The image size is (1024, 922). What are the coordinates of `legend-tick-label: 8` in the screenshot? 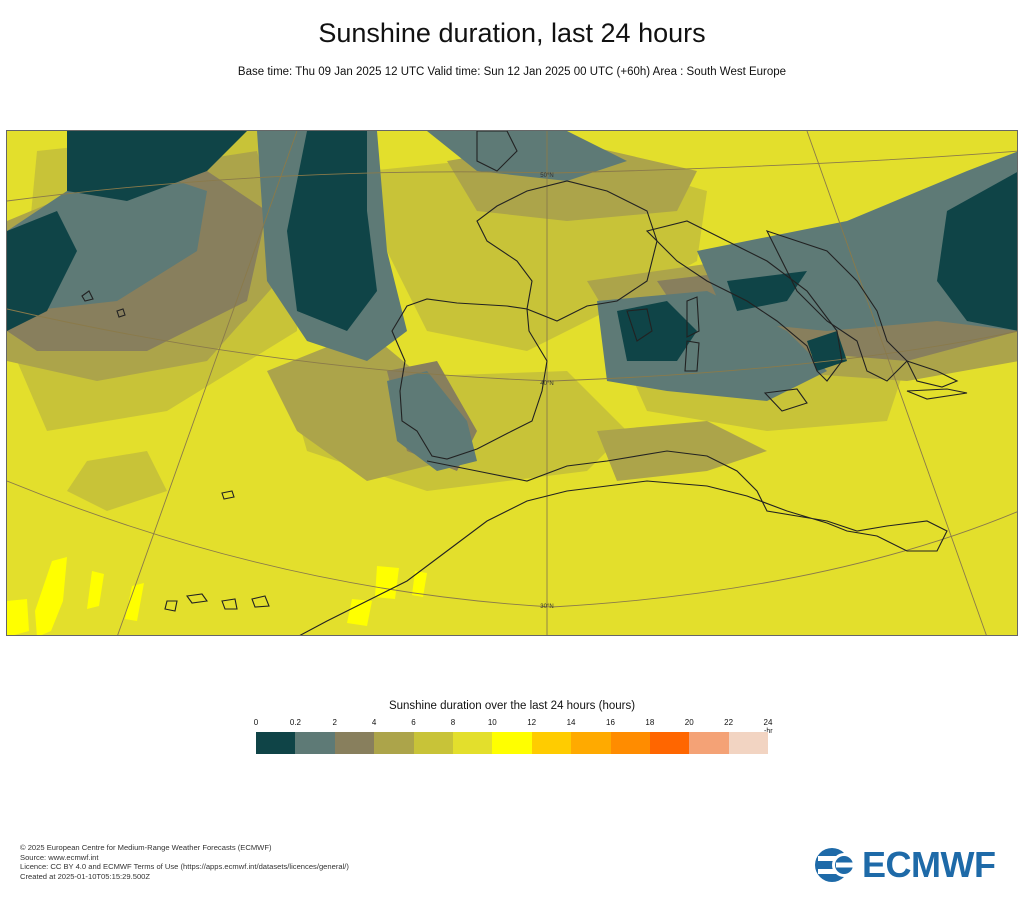 It's located at (453, 722).